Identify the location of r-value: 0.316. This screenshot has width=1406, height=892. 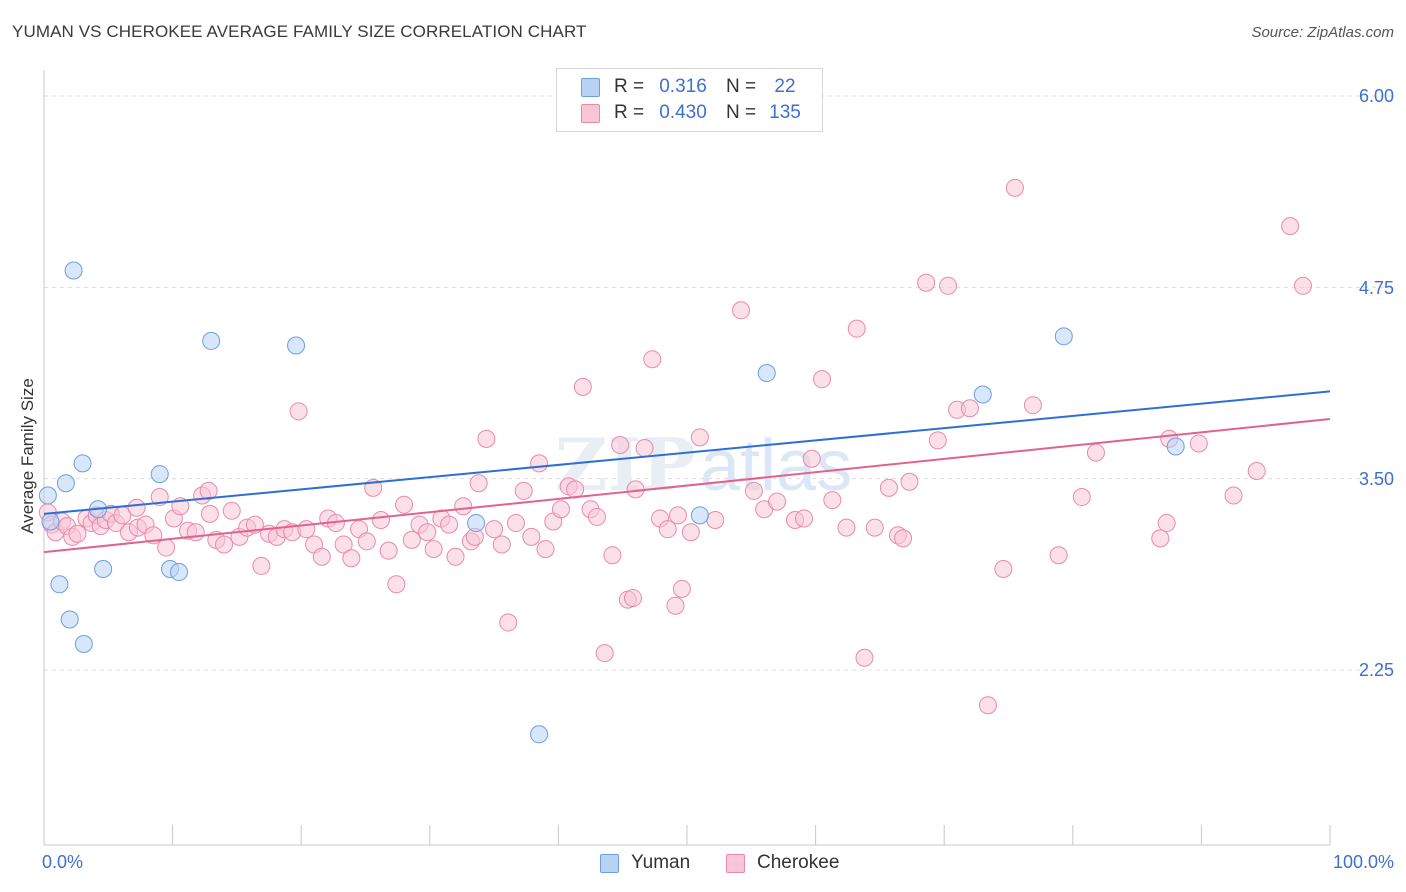
(683, 86).